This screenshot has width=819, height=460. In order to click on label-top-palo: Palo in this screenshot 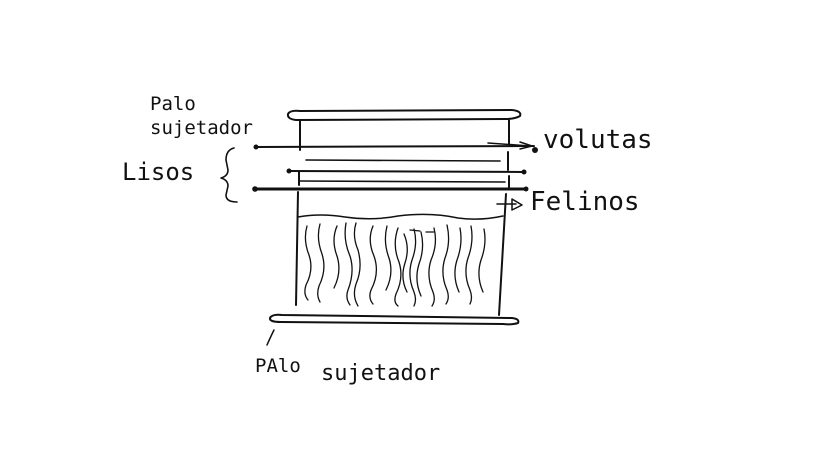, I will do `click(173, 104)`.